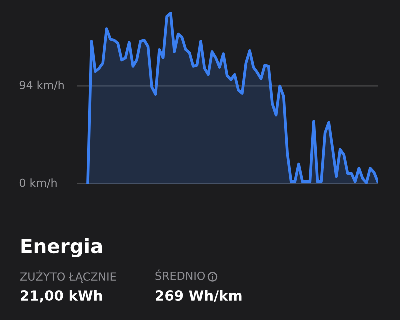 The height and width of the screenshot is (320, 400). I want to click on text: Energia, so click(62, 248).